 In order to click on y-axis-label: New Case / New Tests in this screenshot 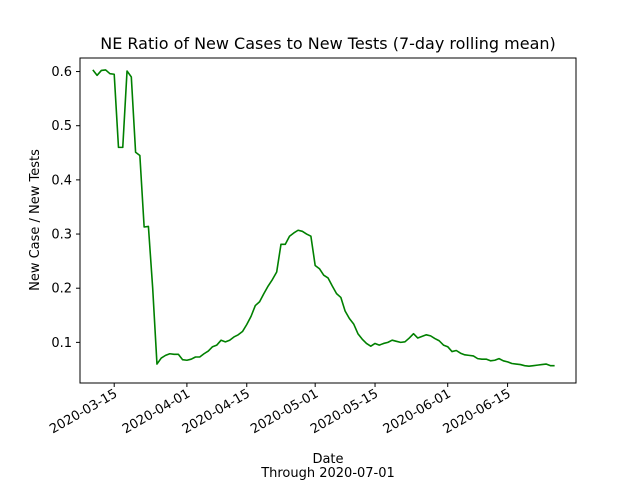, I will do `click(35, 220)`.